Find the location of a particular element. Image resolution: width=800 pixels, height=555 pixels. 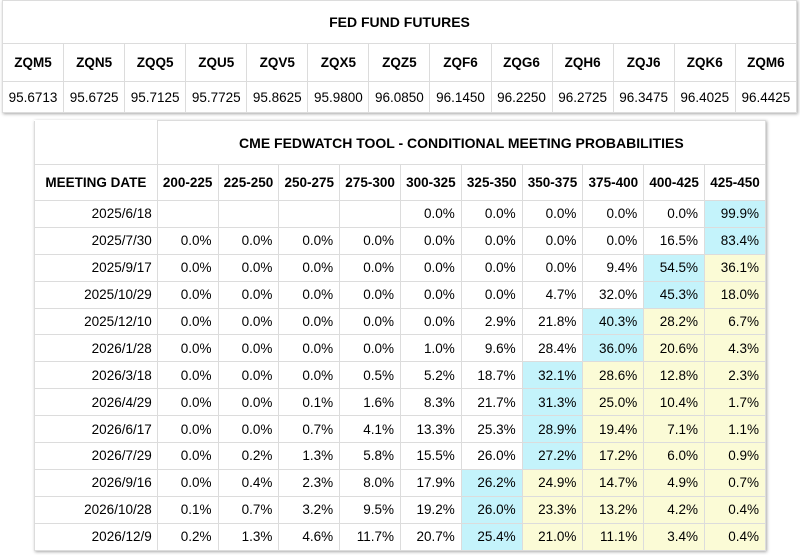

probability-cell: 0.2% is located at coordinates (187, 536).